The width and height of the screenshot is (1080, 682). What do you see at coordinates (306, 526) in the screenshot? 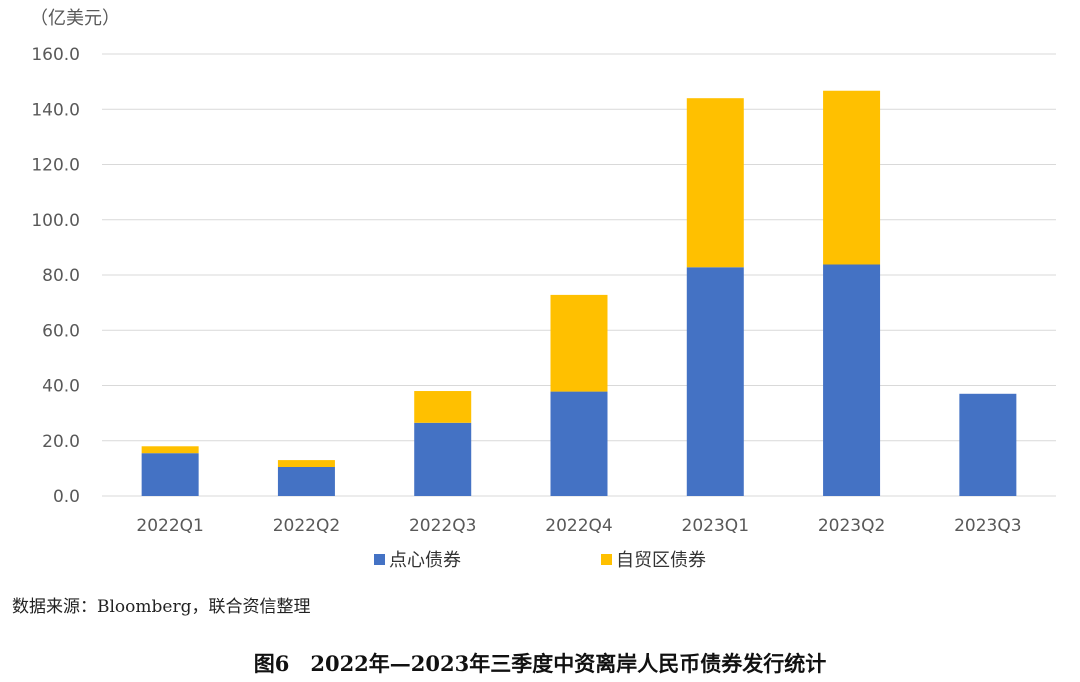
I see `x-tick-label: 2022Q2` at bounding box center [306, 526].